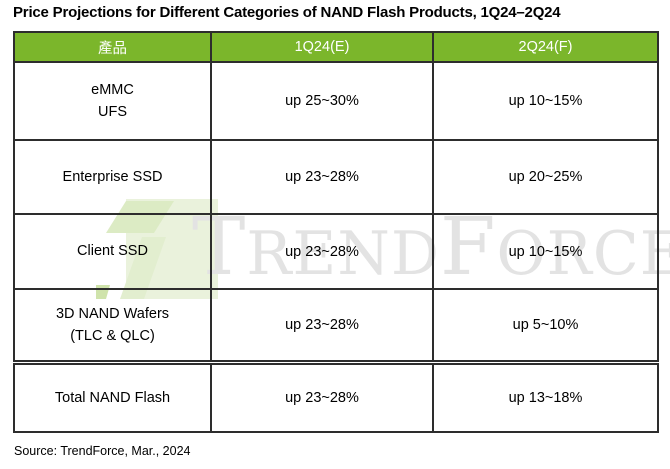 This screenshot has height=469, width=670. I want to click on product-cell: Enterprise SSD, so click(112, 177).